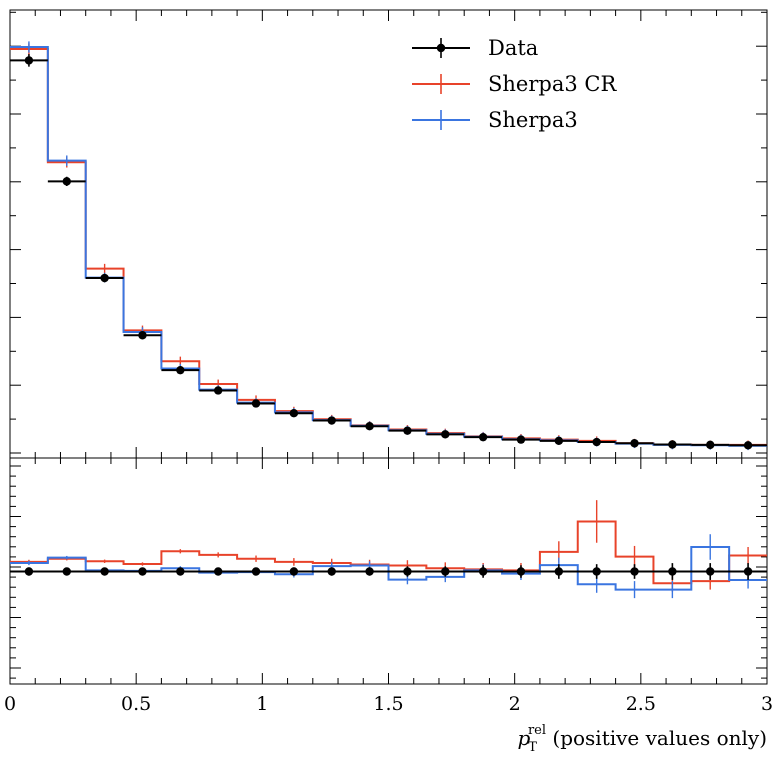 This screenshot has height=757, width=775. What do you see at coordinates (642, 739) in the screenshot?
I see `x-axis-label: pTrel (positive values only)` at bounding box center [642, 739].